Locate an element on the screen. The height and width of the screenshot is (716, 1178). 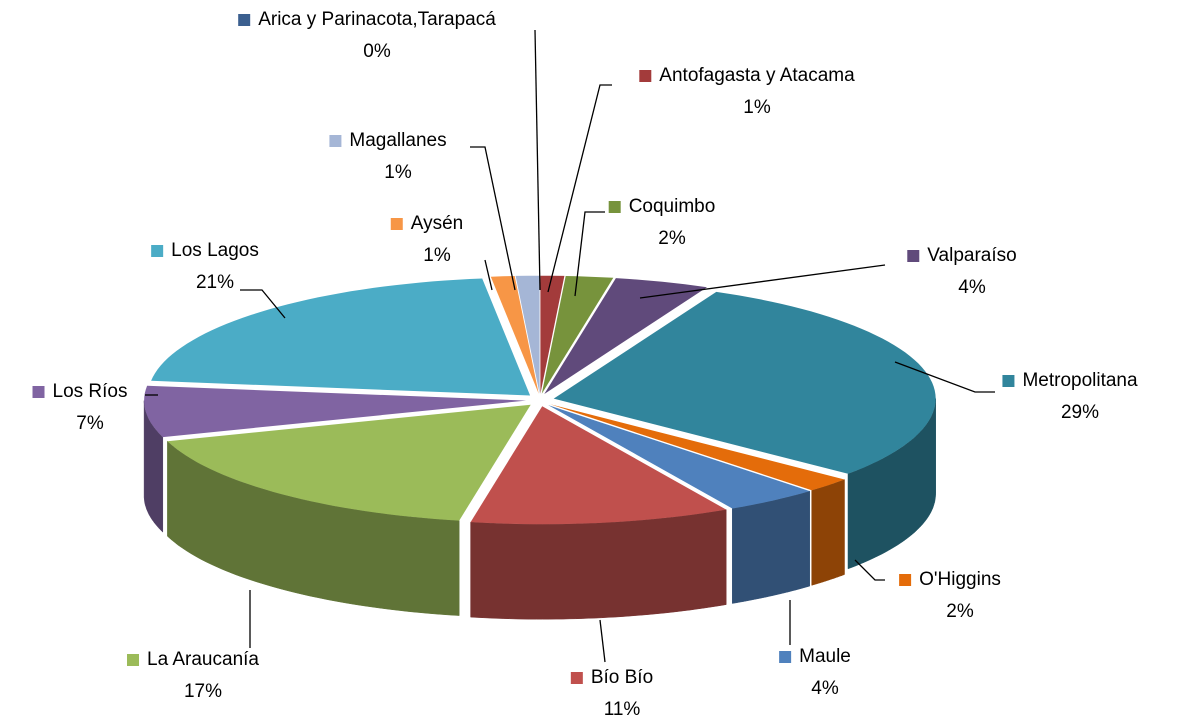
value-label: 21% is located at coordinates (215, 282).